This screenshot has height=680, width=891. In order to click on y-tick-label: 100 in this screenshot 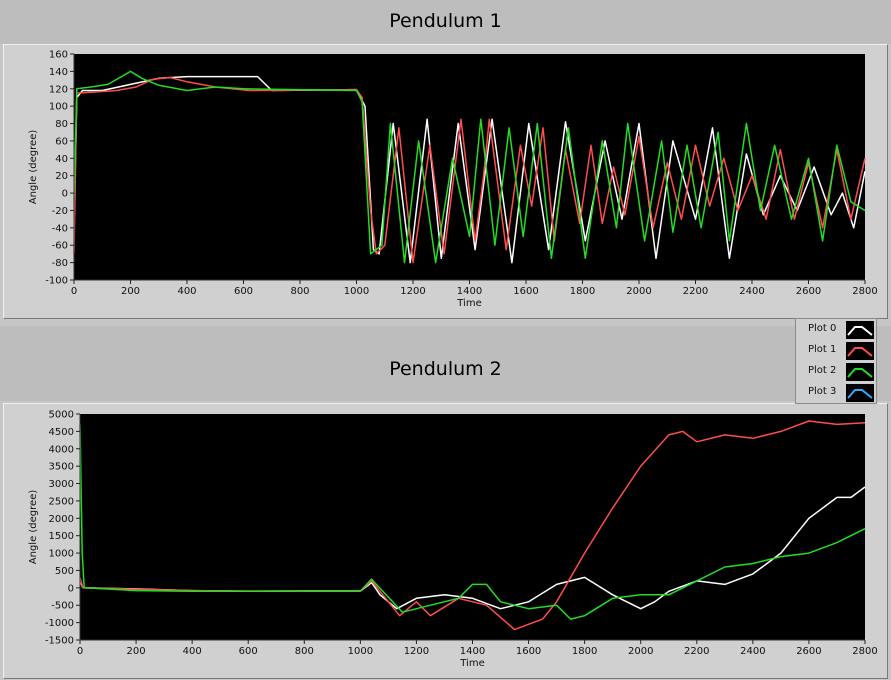, I will do `click(58, 107)`.